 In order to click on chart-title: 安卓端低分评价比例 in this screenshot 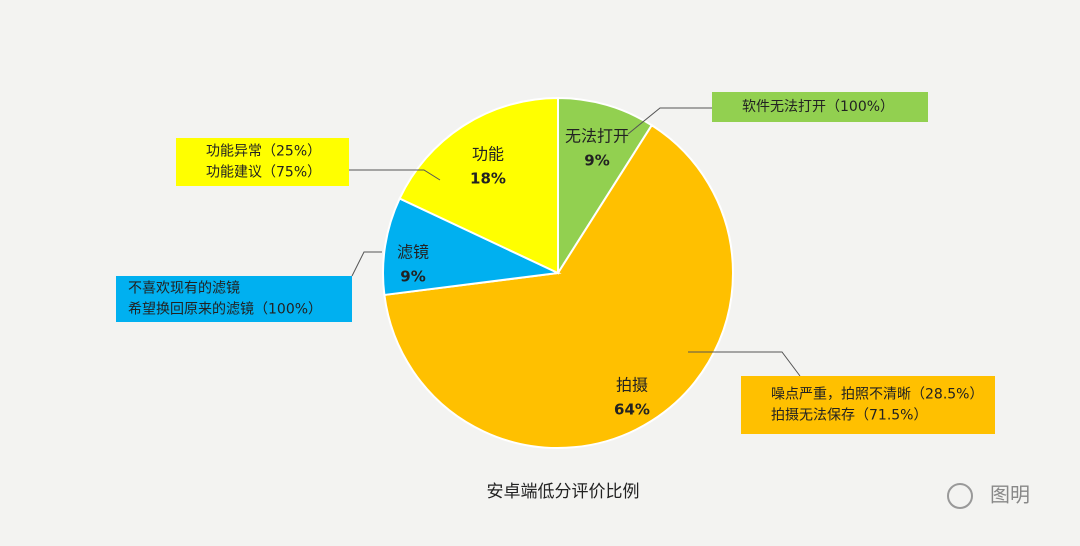, I will do `click(563, 492)`.